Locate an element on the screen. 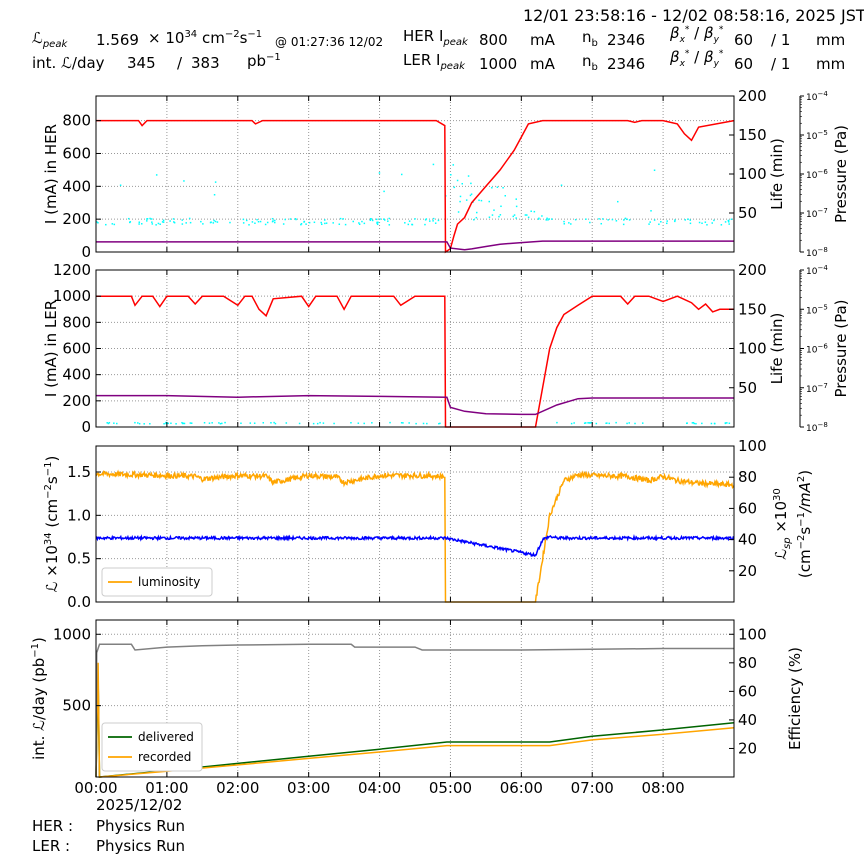  y-tick-label: 800 is located at coordinates (76, 121).